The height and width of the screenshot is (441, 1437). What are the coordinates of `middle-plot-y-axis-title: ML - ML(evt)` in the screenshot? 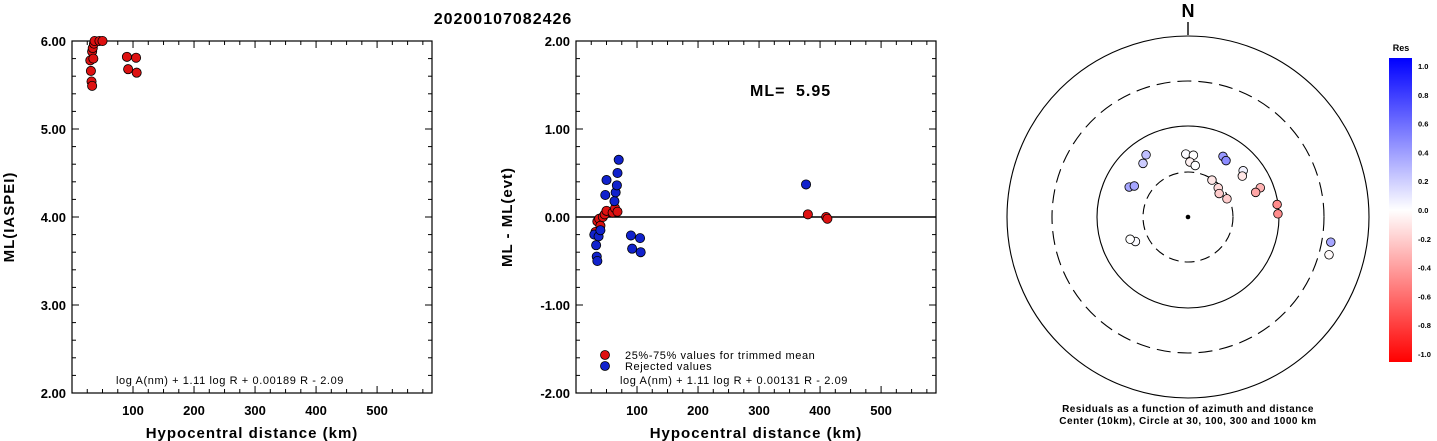 It's located at (507, 217).